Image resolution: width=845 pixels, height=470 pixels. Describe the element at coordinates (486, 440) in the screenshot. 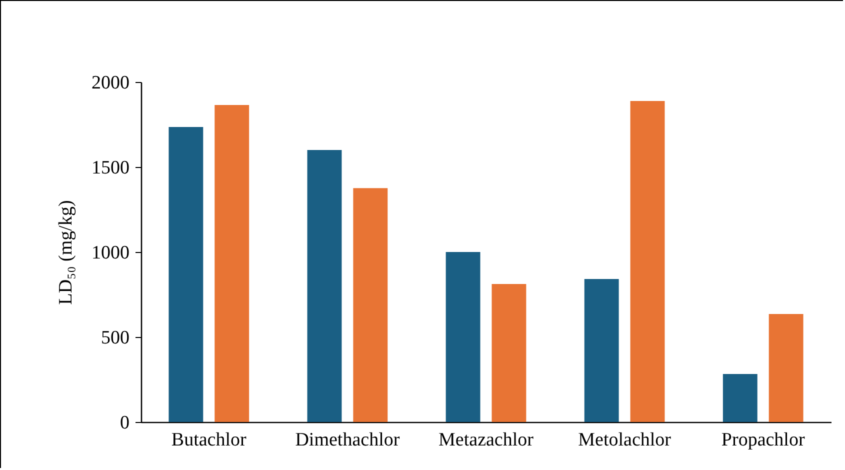

I see `x-tick-label: Metazachlor` at that location.